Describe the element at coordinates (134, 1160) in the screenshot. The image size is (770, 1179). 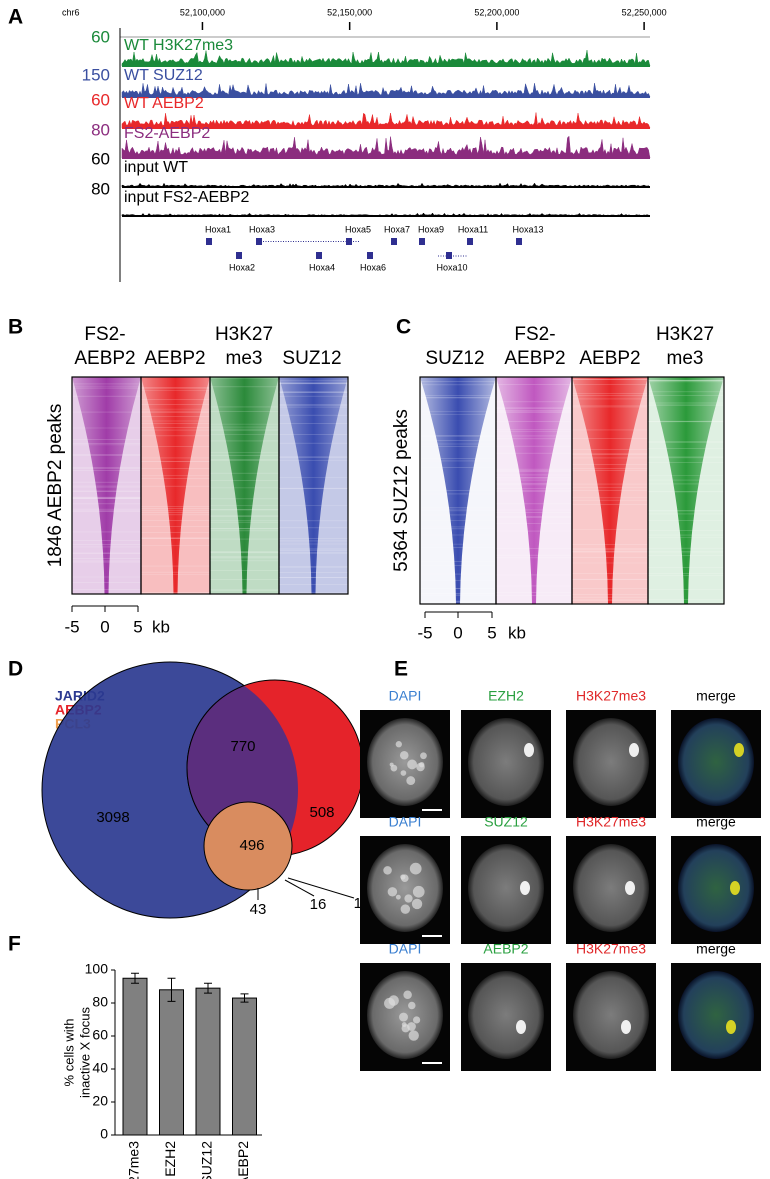
I see `x-tick-label: K27me3` at that location.